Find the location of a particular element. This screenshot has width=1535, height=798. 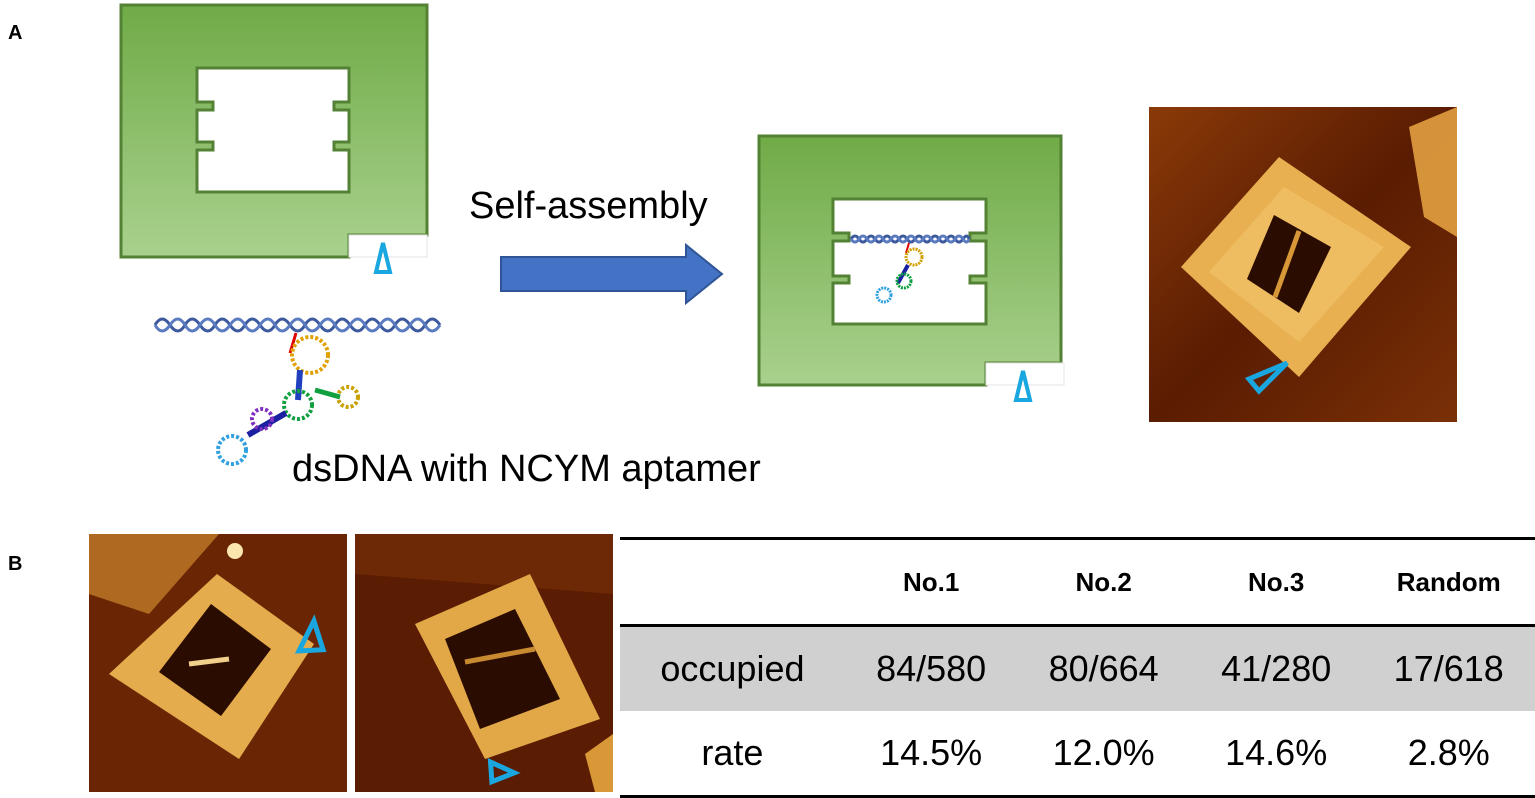

table-cell: 41/280 is located at coordinates (1276, 668).